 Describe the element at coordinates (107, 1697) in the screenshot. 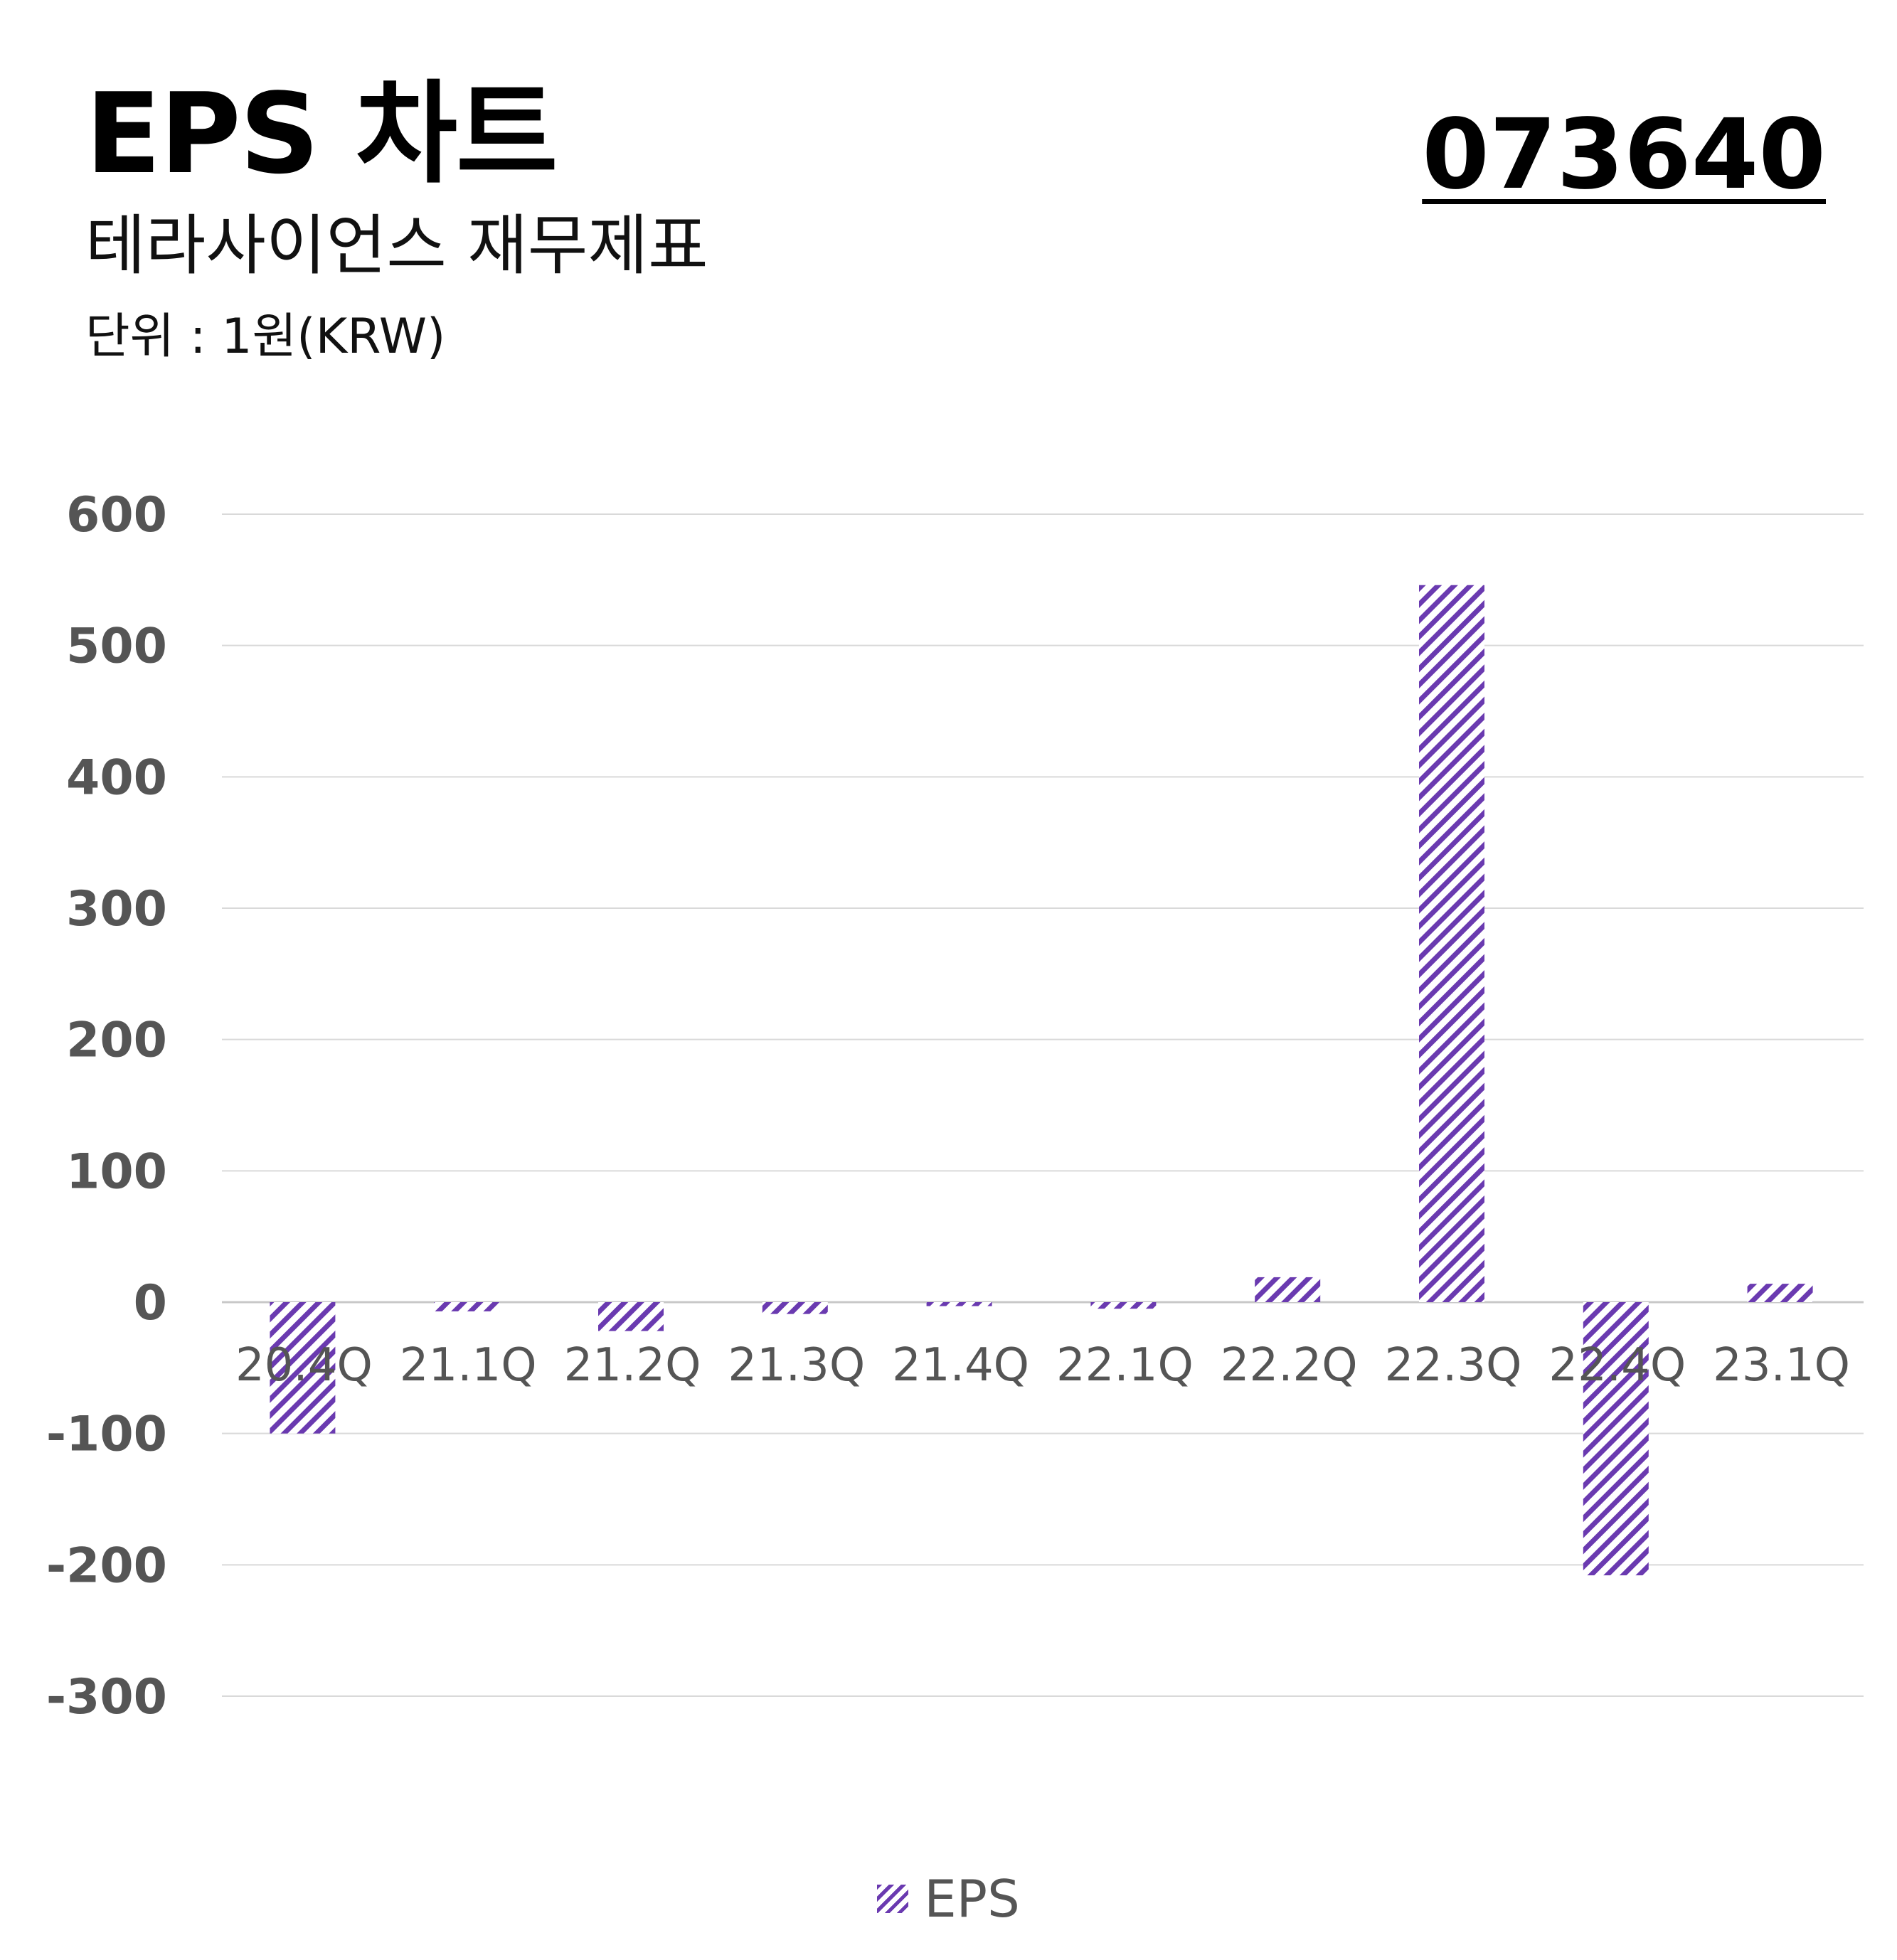

I see `y-tick-label: -300` at that location.